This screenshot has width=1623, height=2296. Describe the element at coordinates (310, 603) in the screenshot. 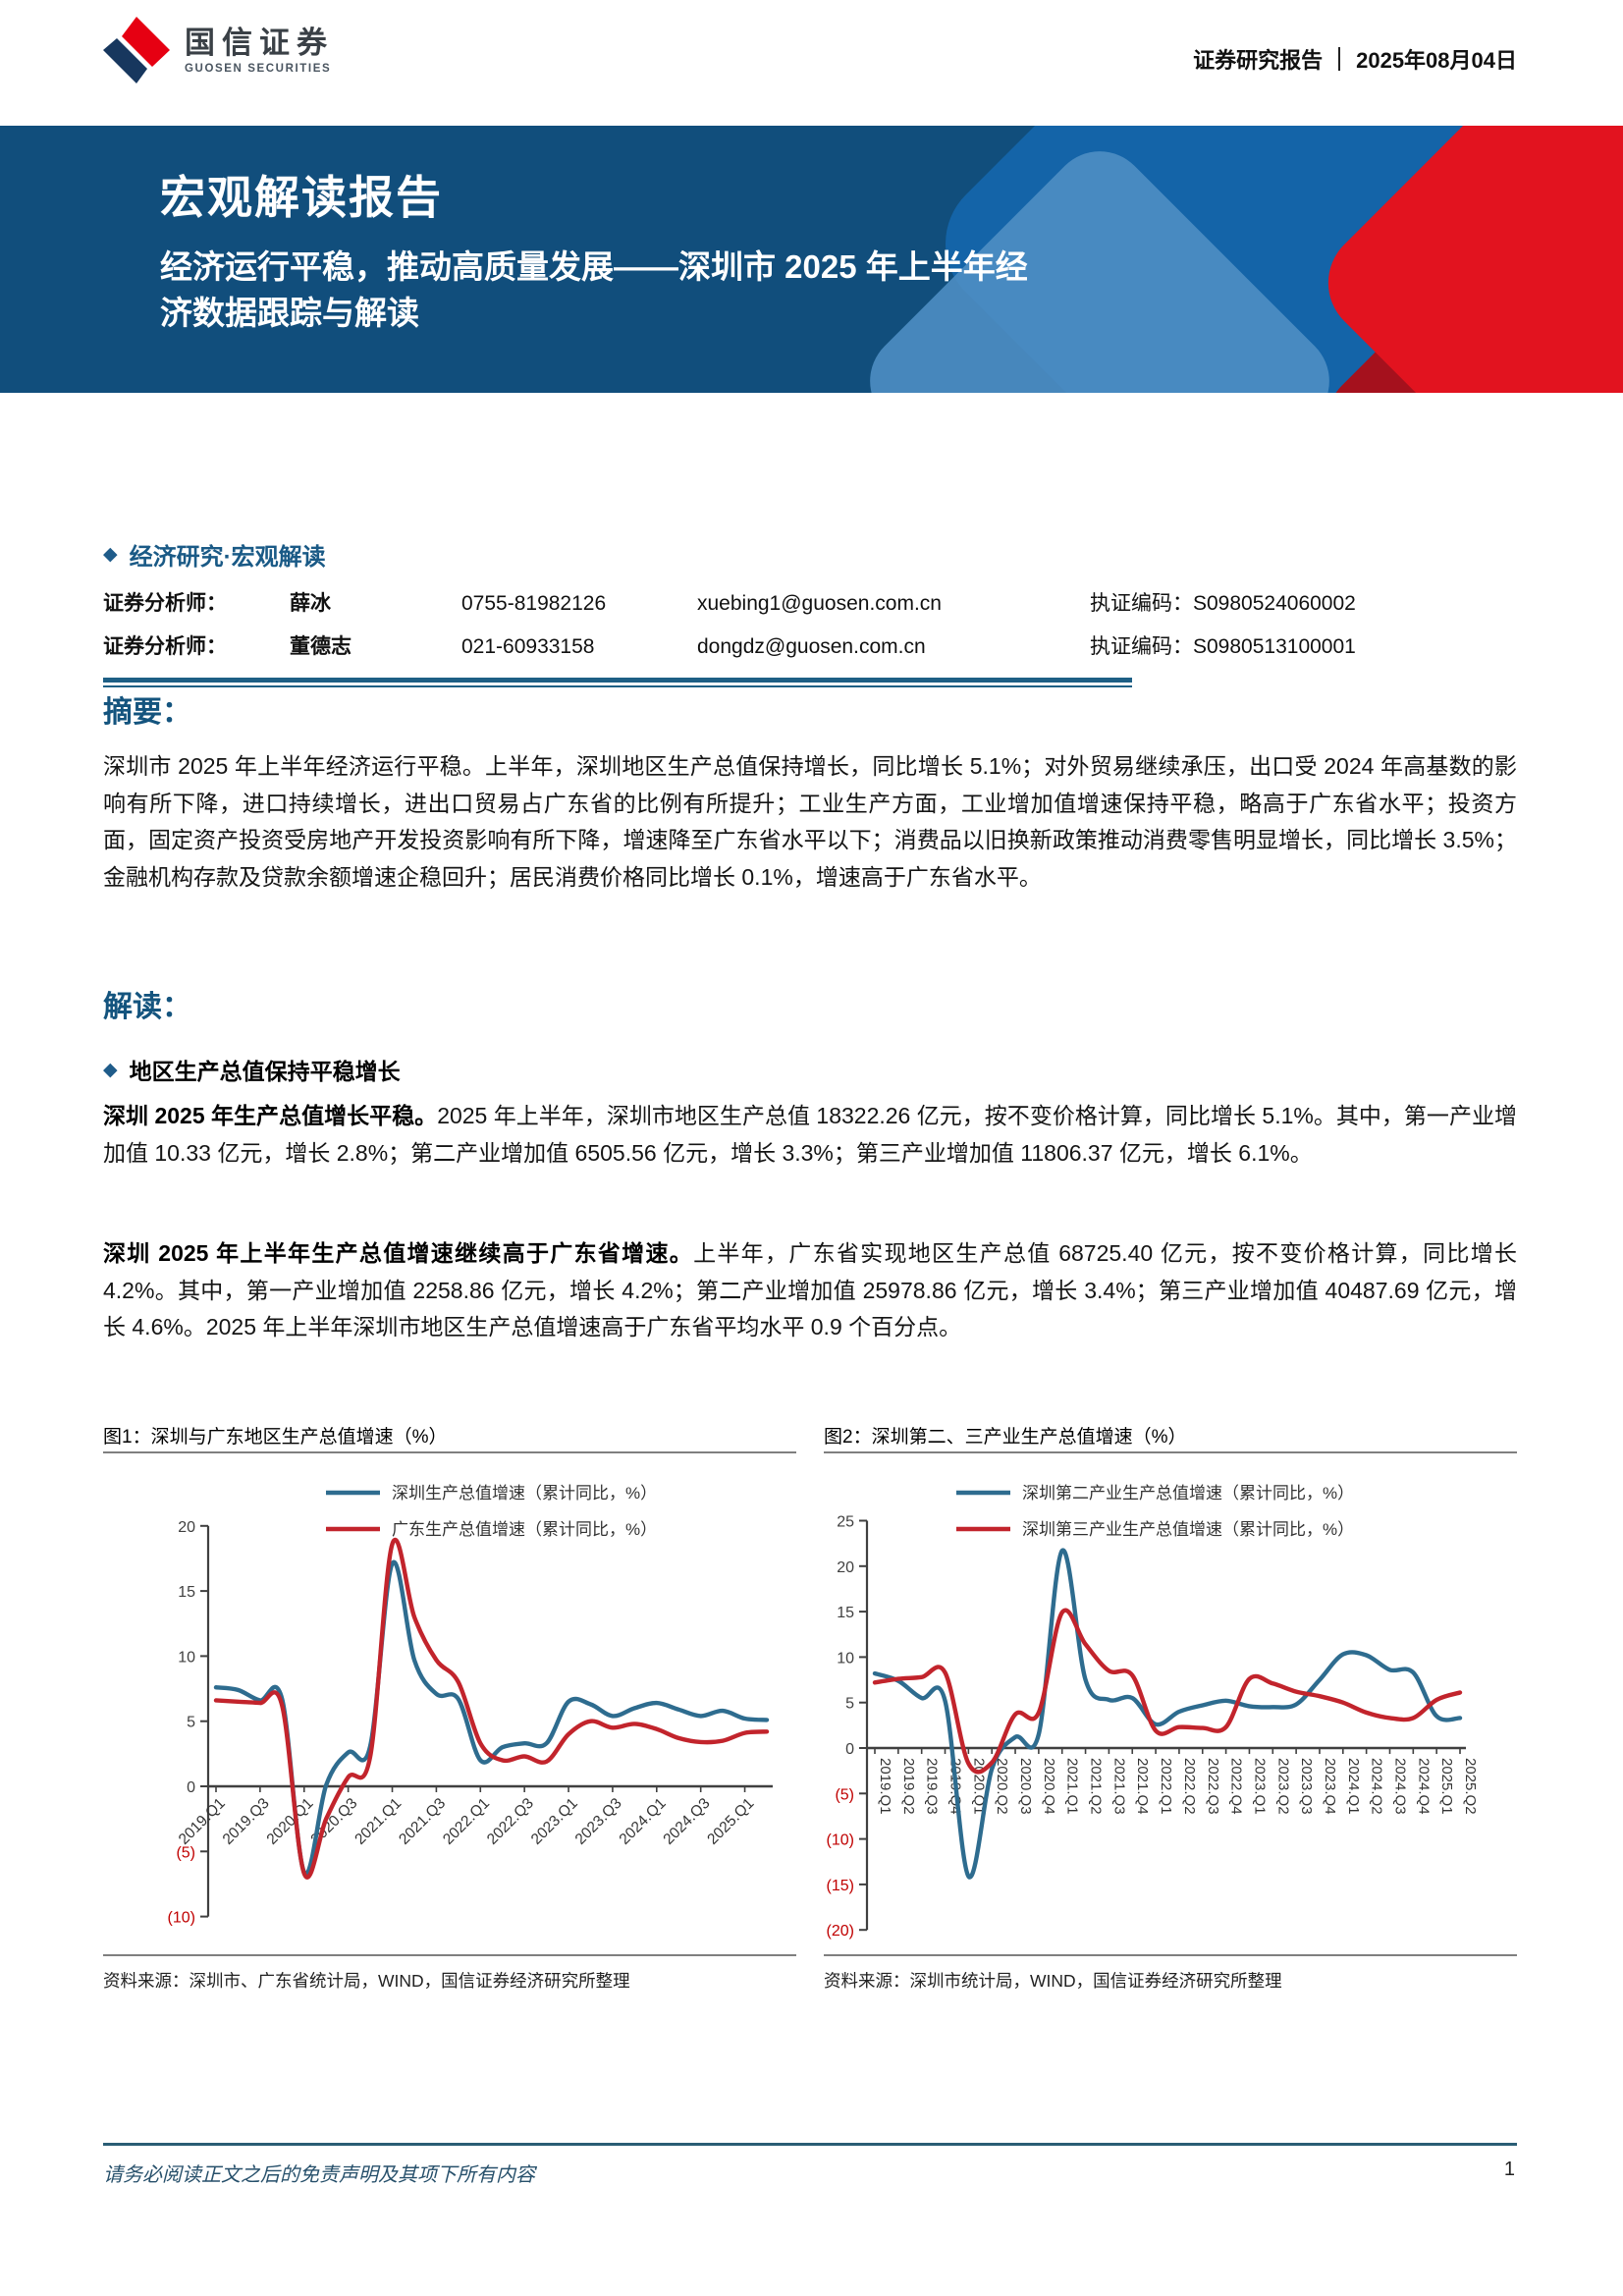

I see `analyst-name: 薛冰` at that location.